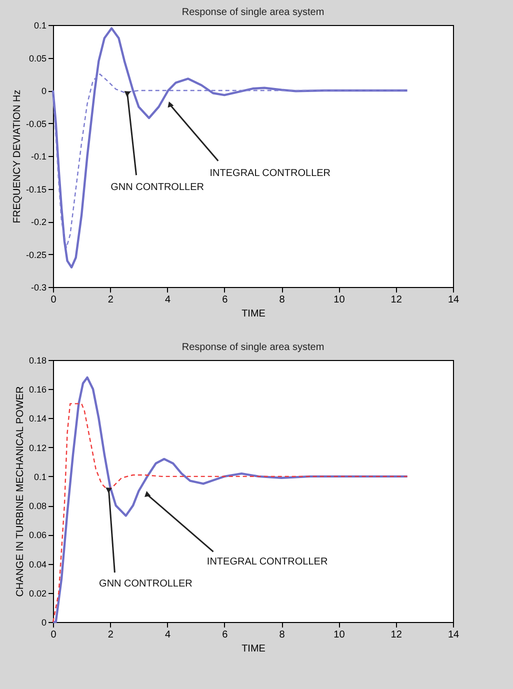 Image resolution: width=513 pixels, height=689 pixels. What do you see at coordinates (37, 58) in the screenshot?
I see `y-tick-label: 0.05` at bounding box center [37, 58].